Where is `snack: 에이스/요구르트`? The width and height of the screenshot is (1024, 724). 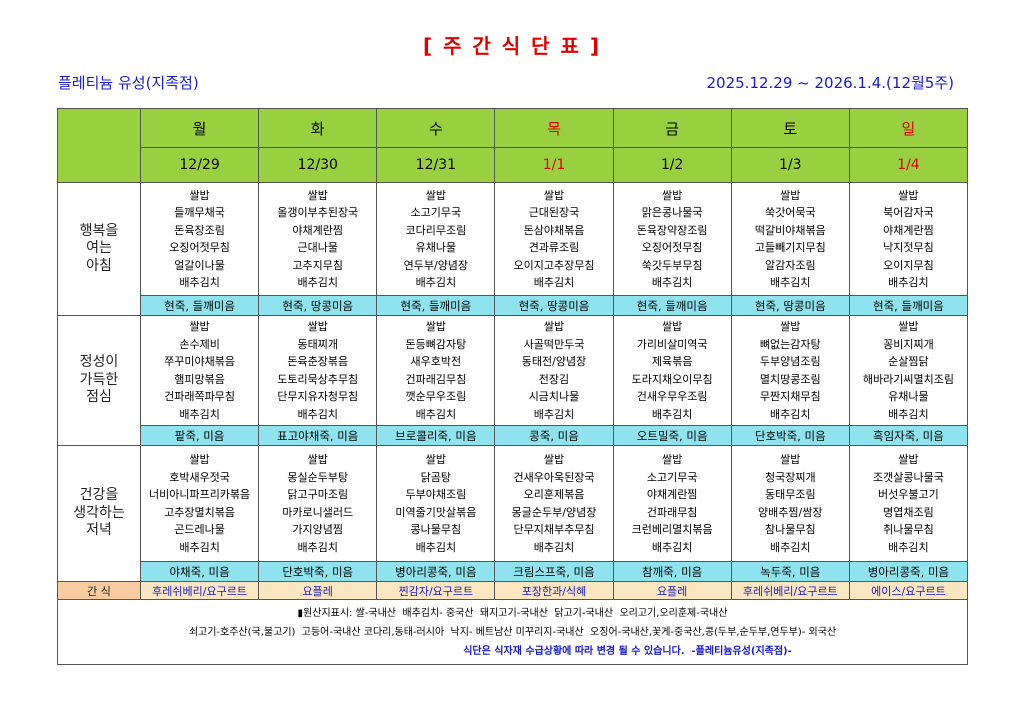
snack: 에이스/요구르트 is located at coordinates (908, 590).